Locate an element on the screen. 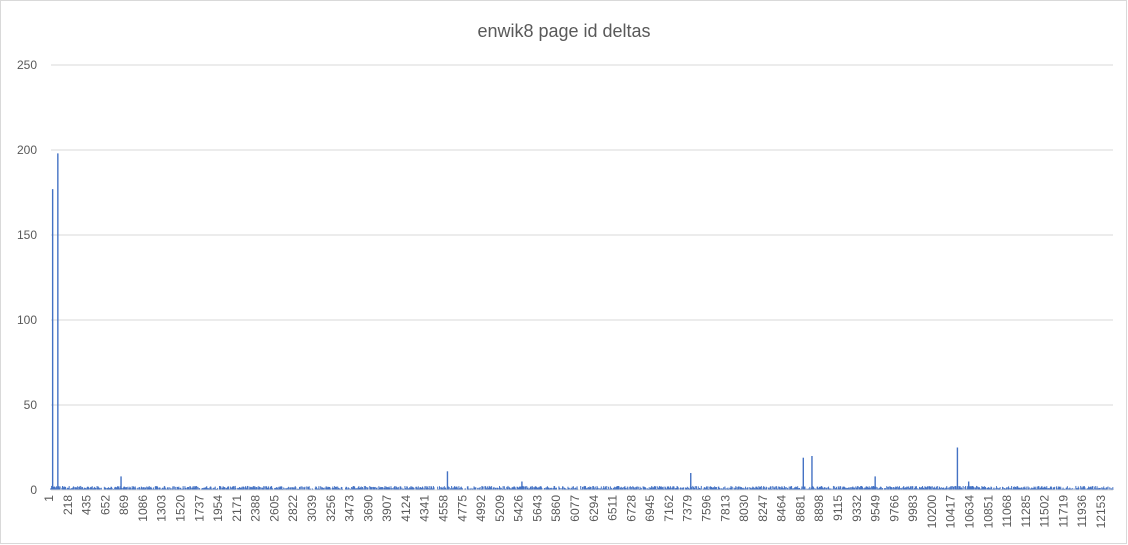 This screenshot has width=1128, height=545. y-tick-label: 250 is located at coordinates (27, 65).